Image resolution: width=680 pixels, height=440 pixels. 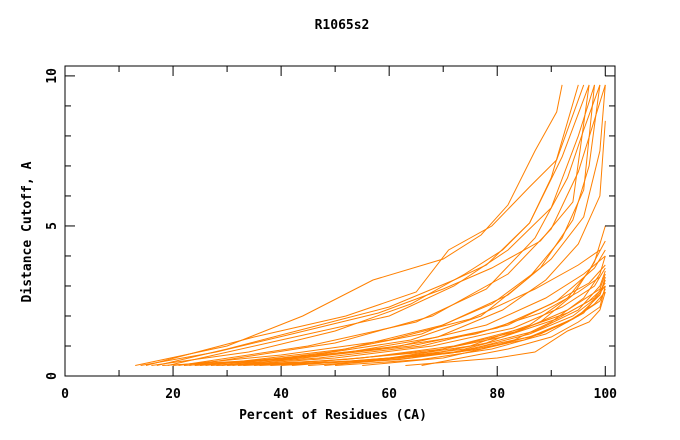 I want to click on x-axis-label: Percent of Residues (CA), so click(x=333, y=415).